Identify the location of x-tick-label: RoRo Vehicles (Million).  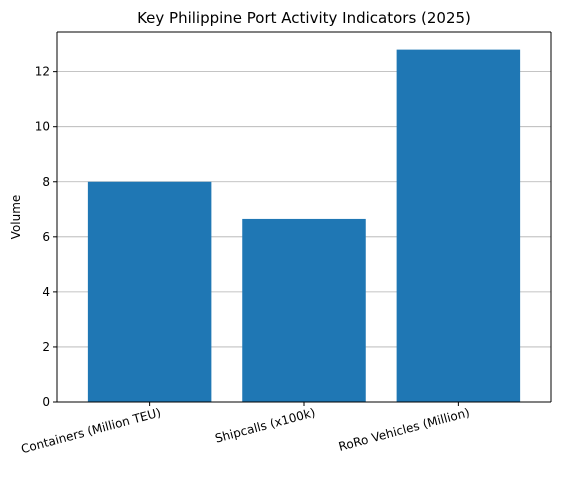
(404, 429).